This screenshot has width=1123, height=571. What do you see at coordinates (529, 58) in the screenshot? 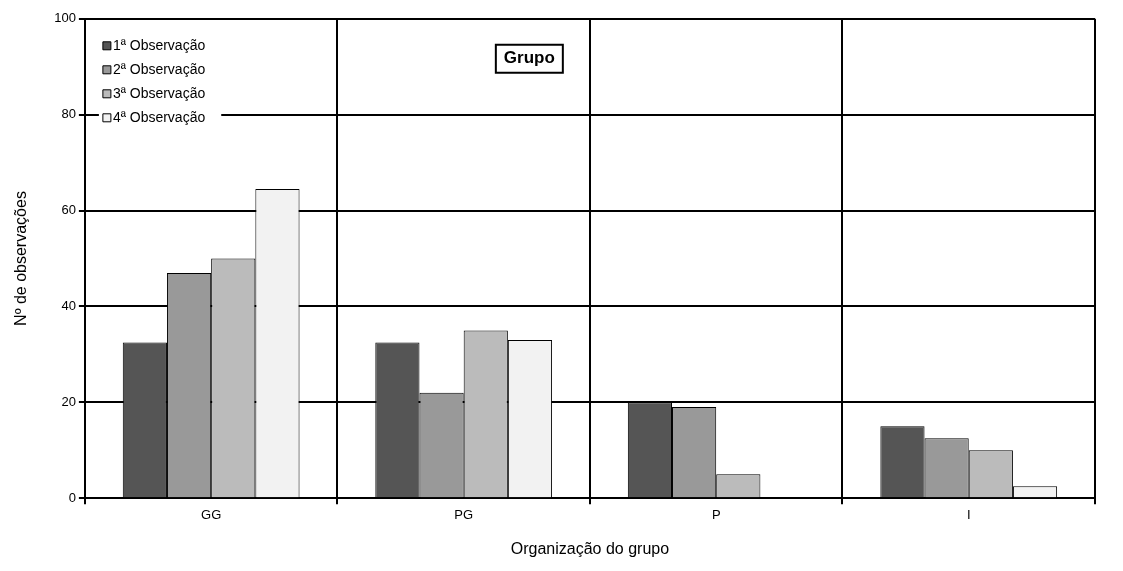
I see `annotation: Grupo` at bounding box center [529, 58].